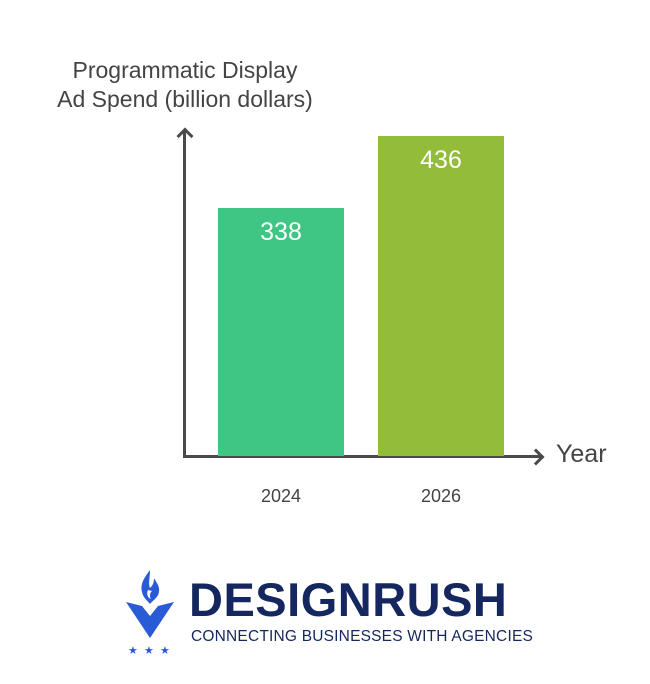 The image size is (650, 684). What do you see at coordinates (281, 232) in the screenshot?
I see `bar-value-label: 338` at bounding box center [281, 232].